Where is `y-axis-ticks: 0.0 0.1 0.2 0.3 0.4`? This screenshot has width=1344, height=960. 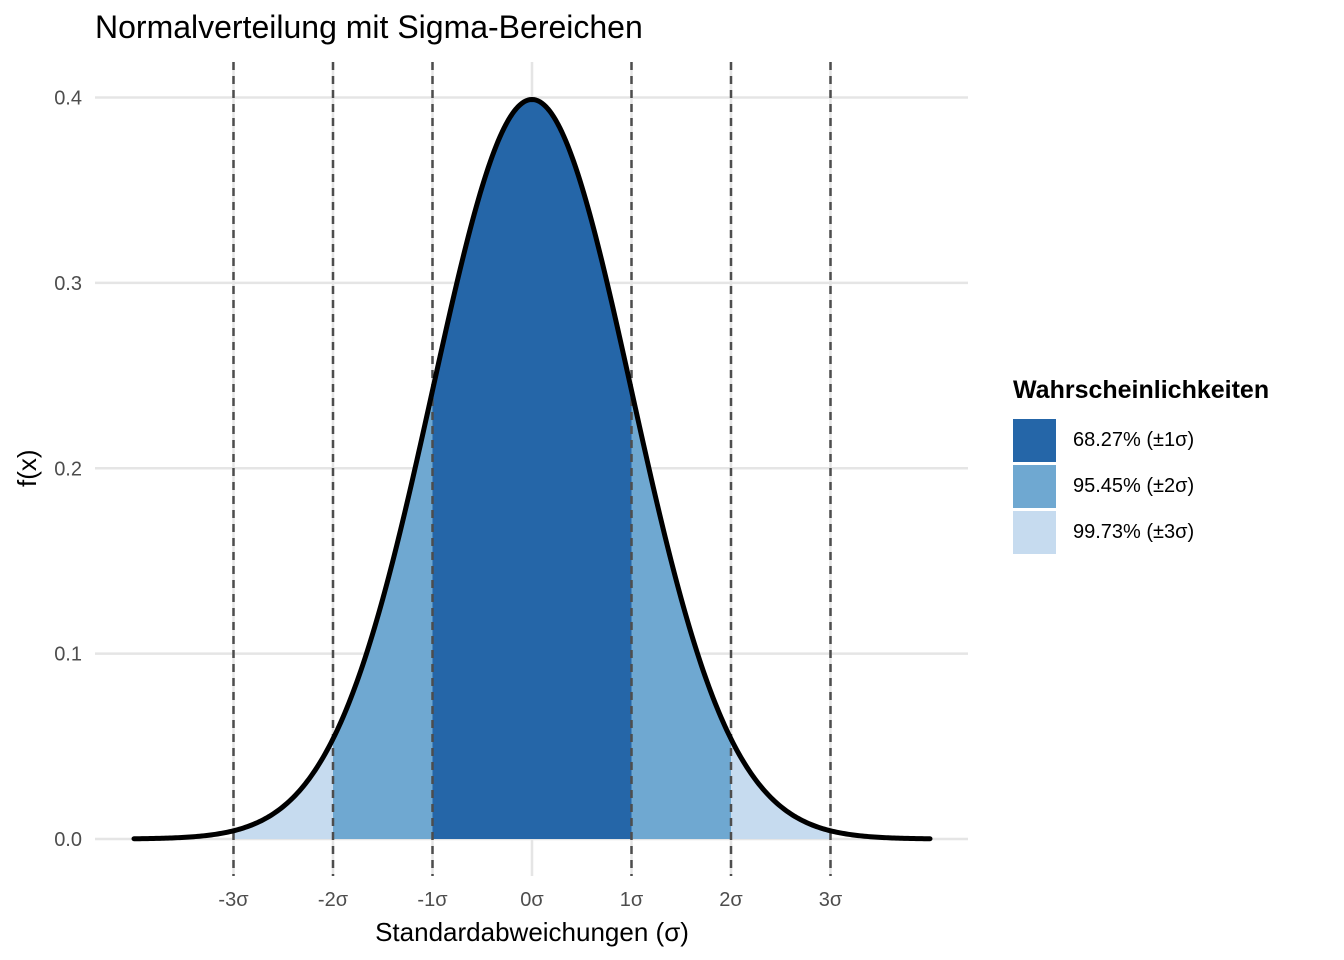 y-axis-ticks: 0.0 0.1 0.2 0.3 0.4 is located at coordinates (68, 470).